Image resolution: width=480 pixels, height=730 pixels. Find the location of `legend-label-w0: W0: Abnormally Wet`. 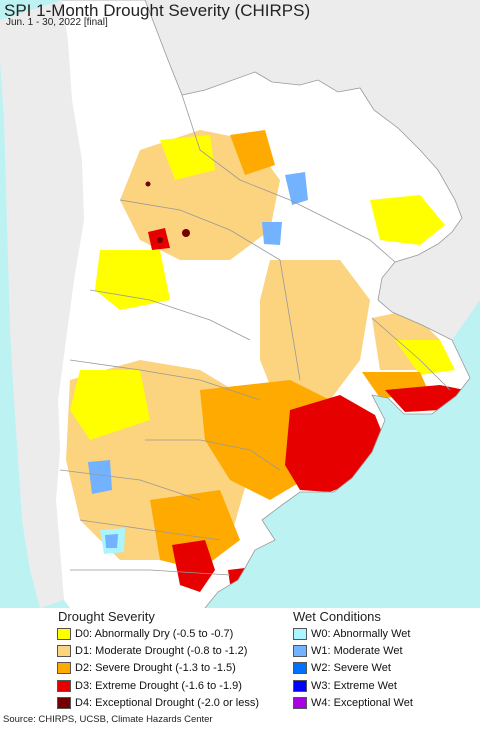

legend-label-w0: W0: Abnormally Wet is located at coordinates (361, 633).